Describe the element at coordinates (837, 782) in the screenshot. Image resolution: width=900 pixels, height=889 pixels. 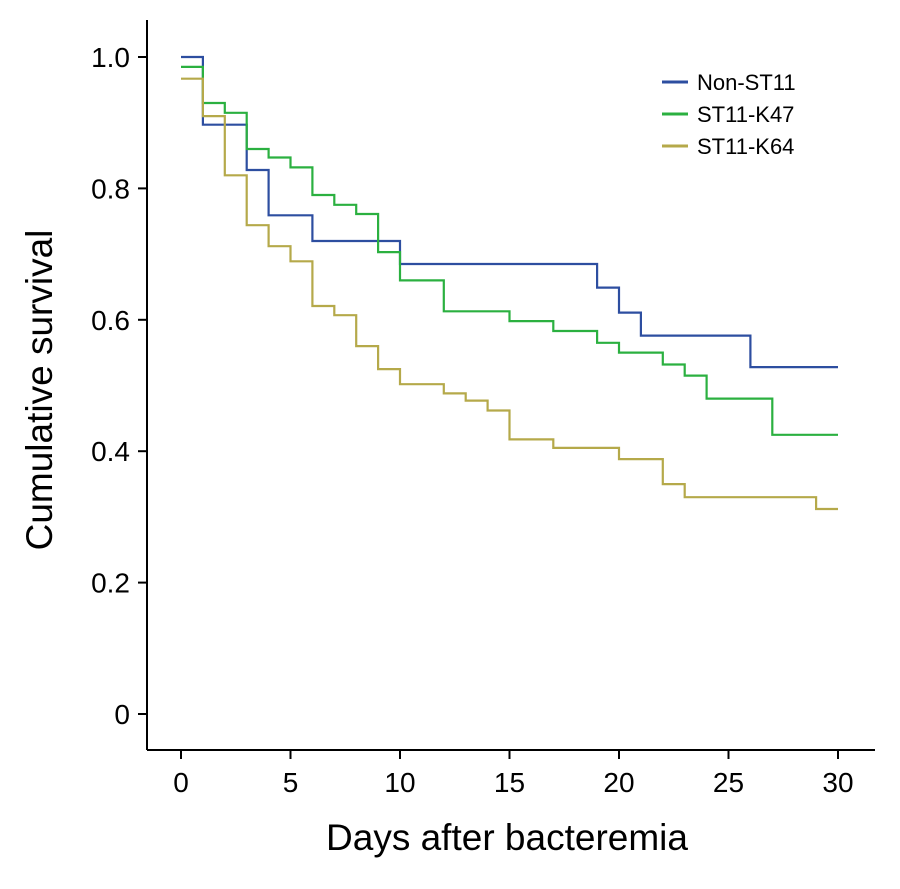
I see `x-tick-label: 30` at that location.